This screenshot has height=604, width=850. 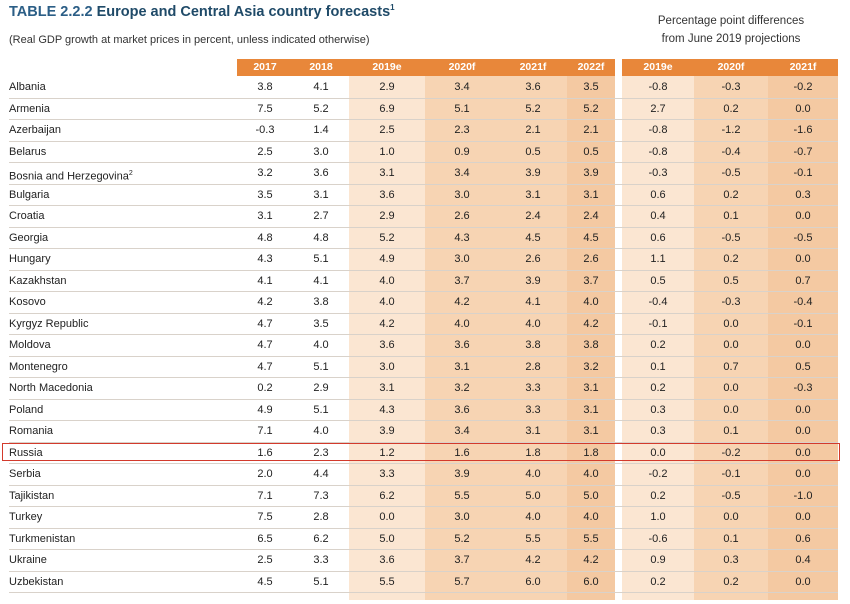 I want to click on country-name-text: Bosnia and Herzegovina, so click(x=69, y=176).